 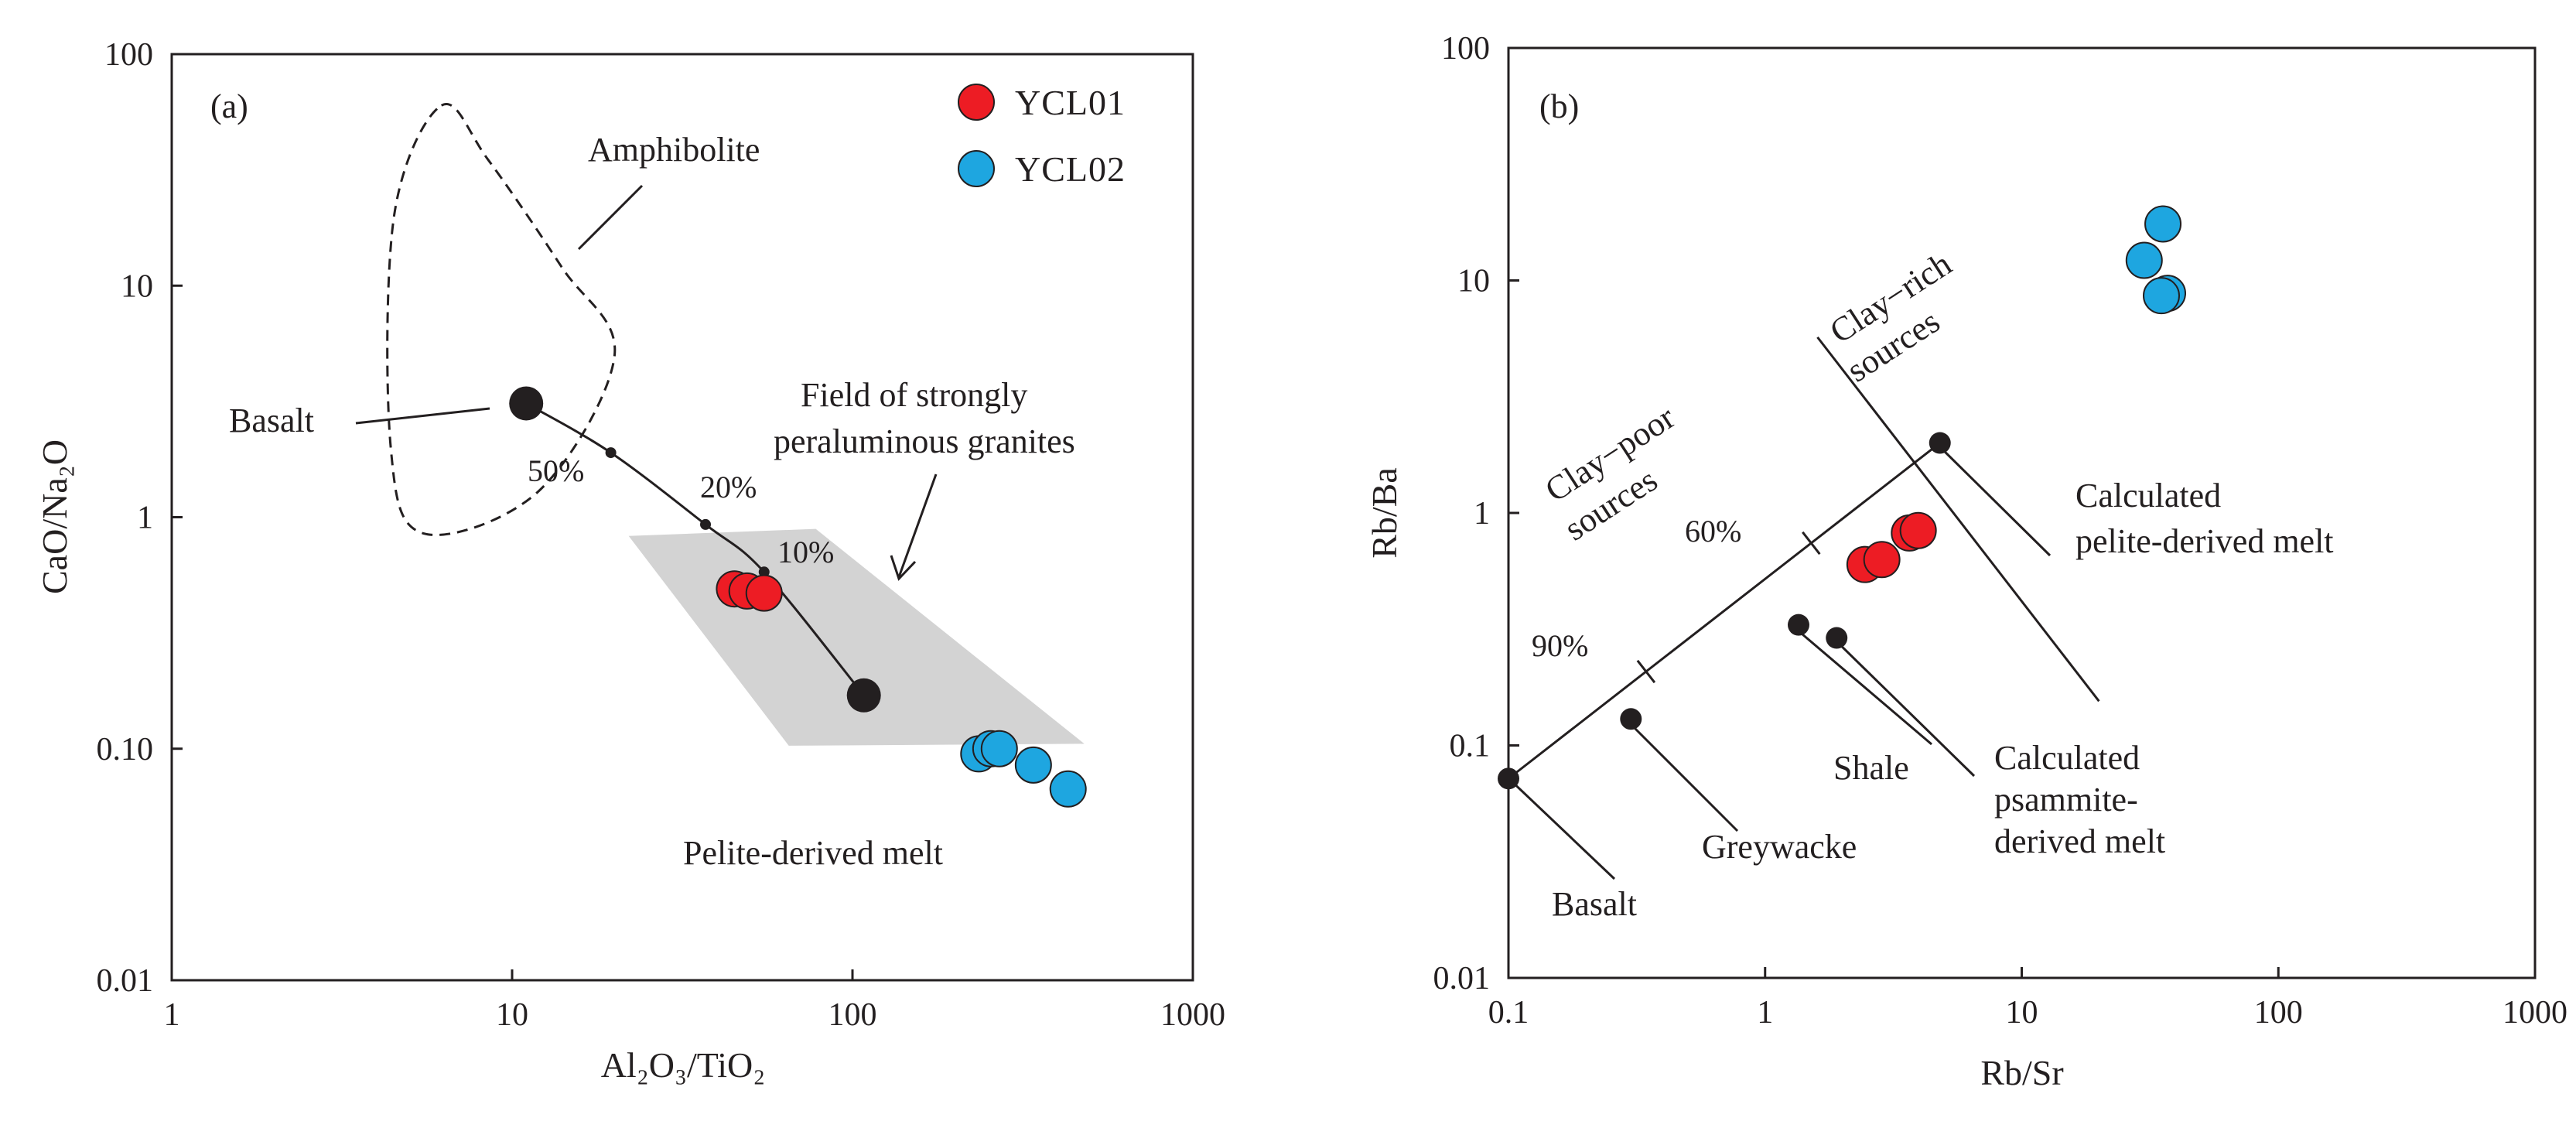 What do you see at coordinates (128, 55) in the screenshot?
I see `panel-a-y-tick-label: 100` at bounding box center [128, 55].